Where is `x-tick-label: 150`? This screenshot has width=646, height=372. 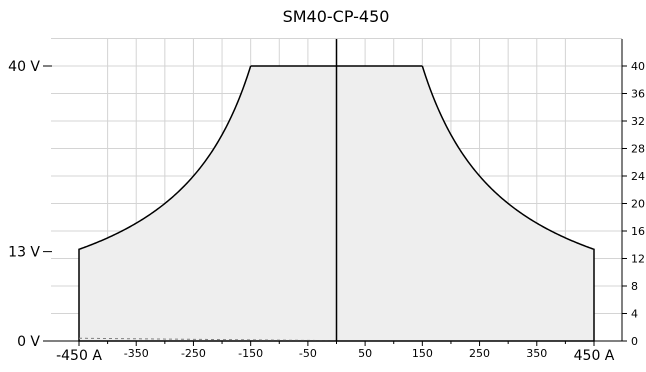
x-tick-label: 150 is located at coordinates (422, 353).